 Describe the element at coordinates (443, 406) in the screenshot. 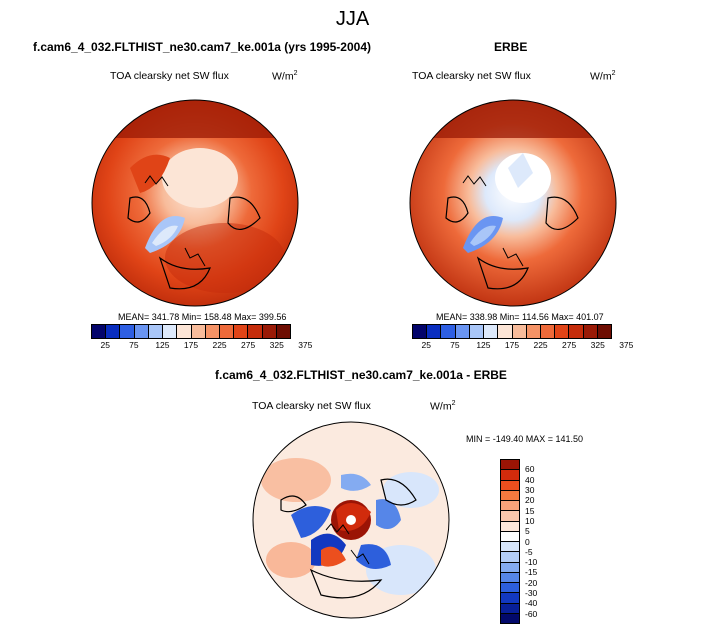

I see `panel3-units: W/m2` at that location.